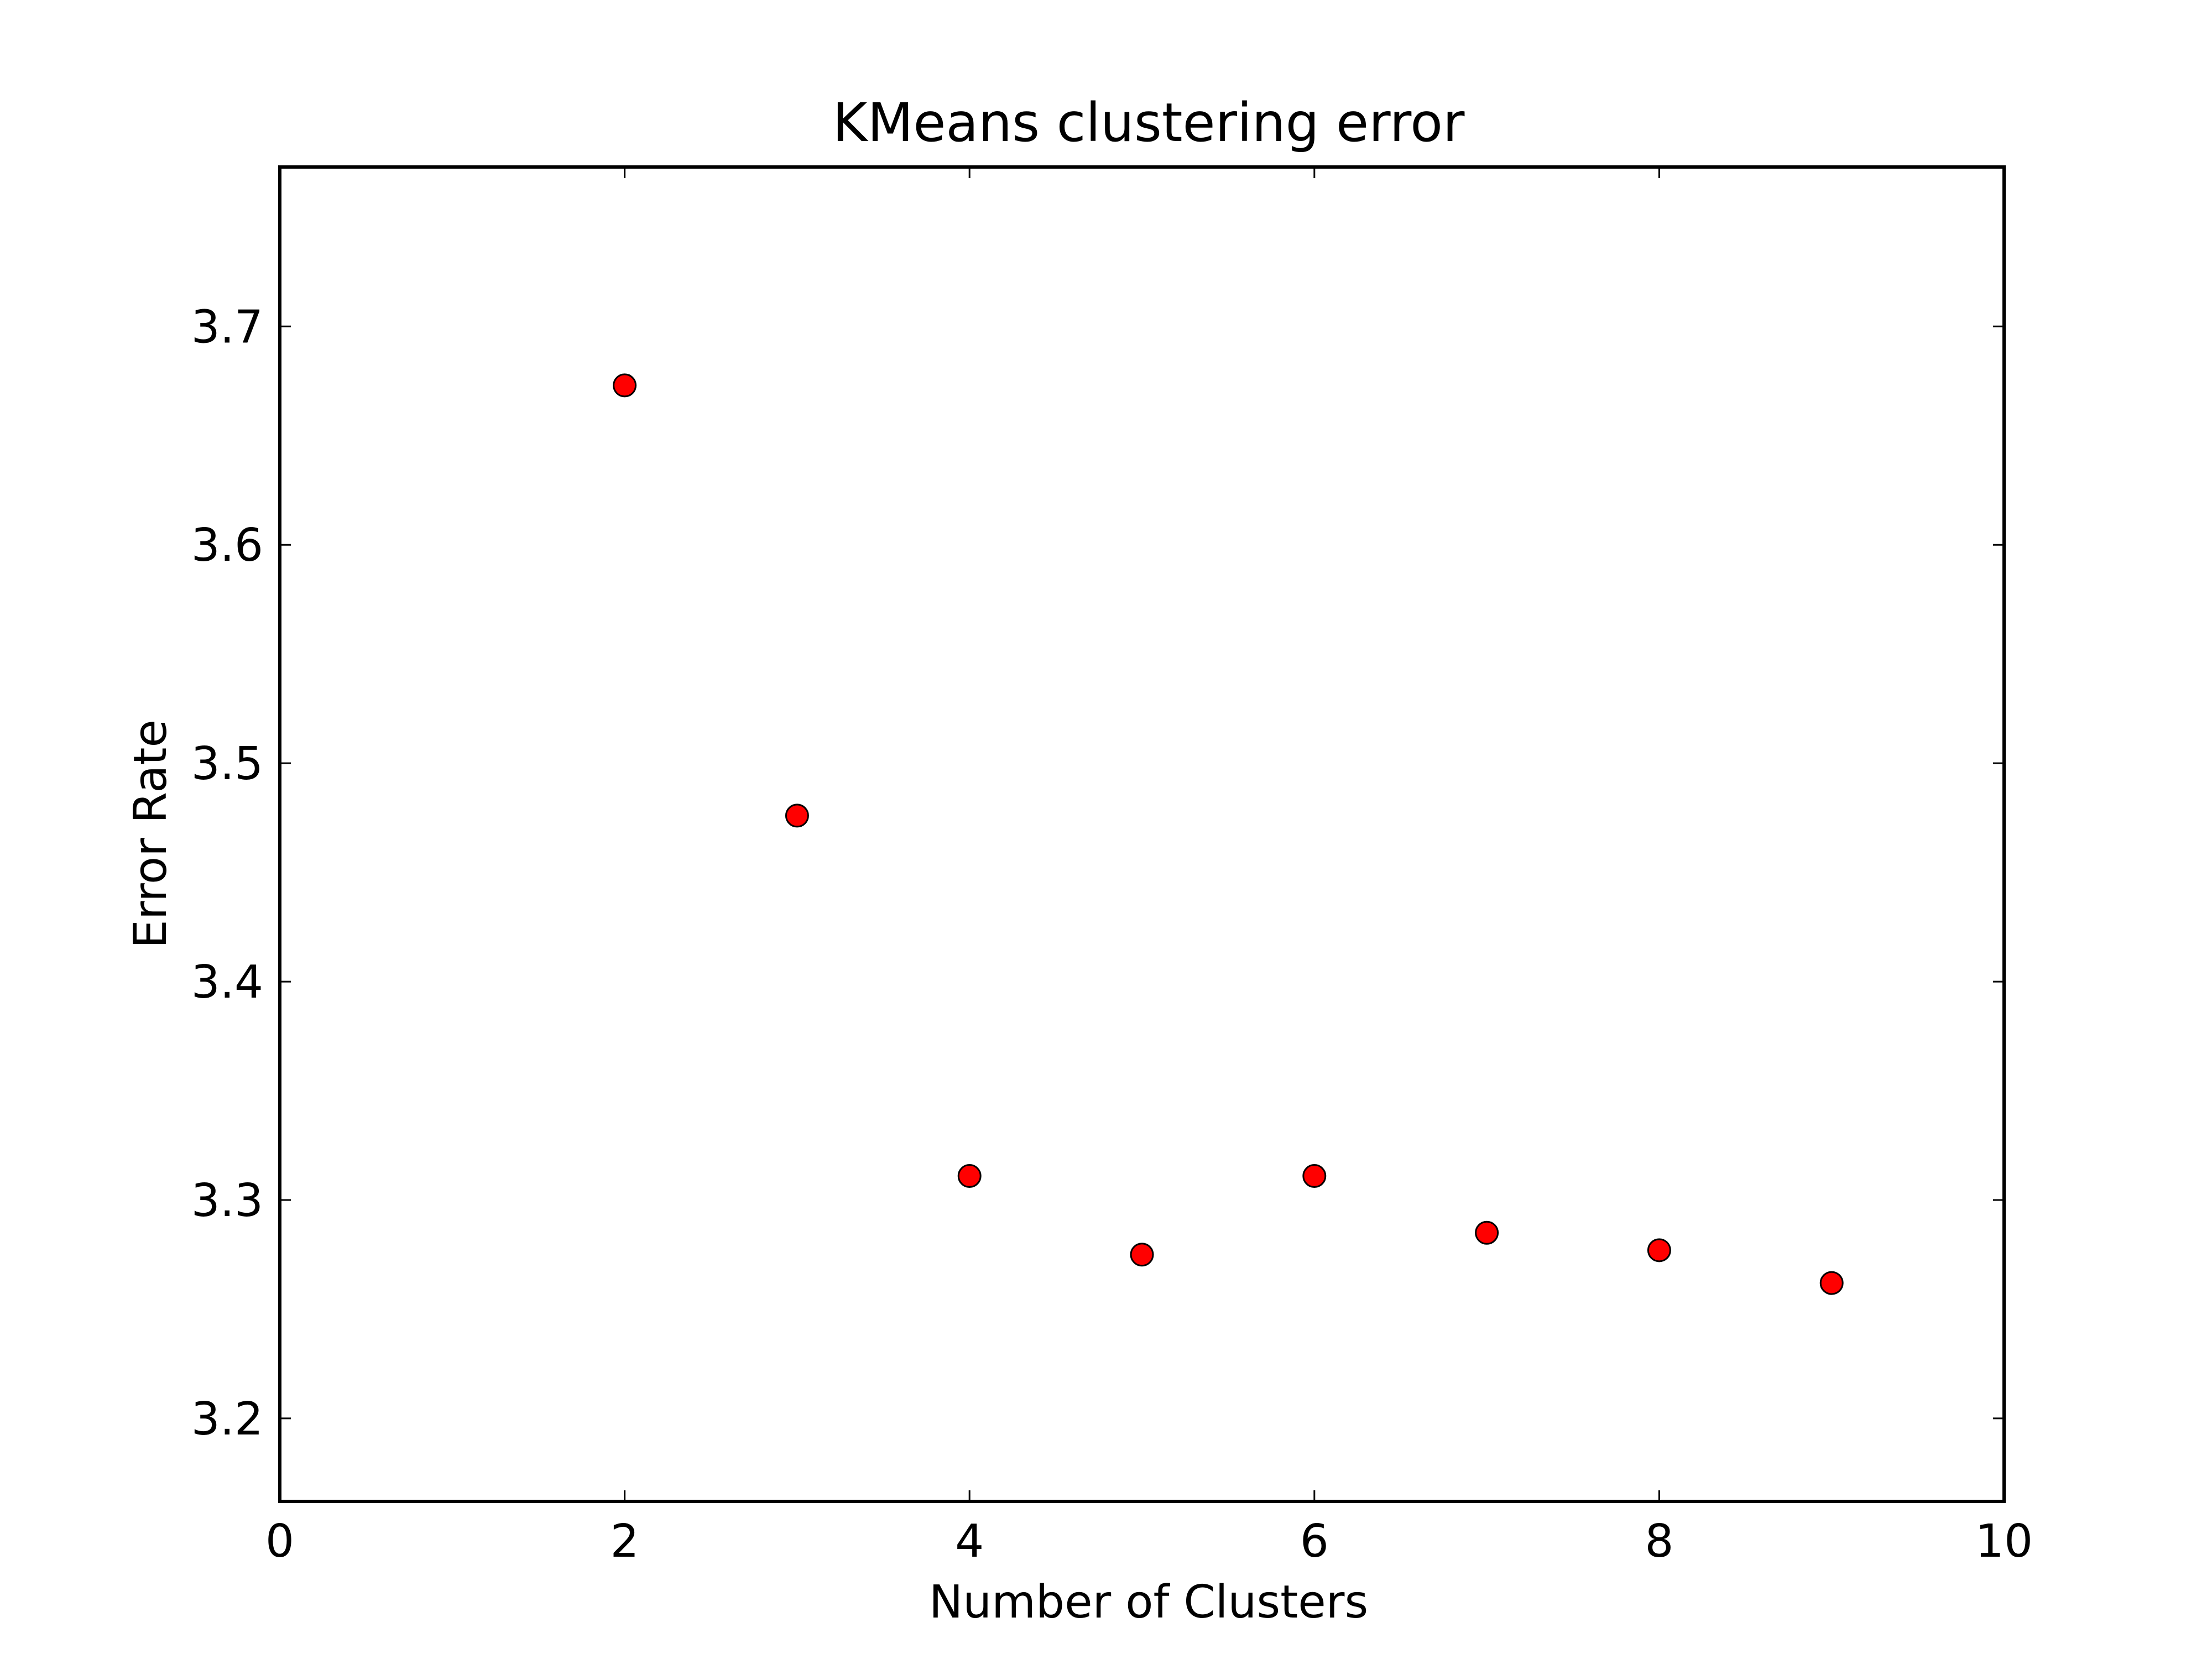 Image resolution: width=2212 pixels, height=1659 pixels. What do you see at coordinates (970, 1541) in the screenshot?
I see `x-tick-label: 4` at bounding box center [970, 1541].